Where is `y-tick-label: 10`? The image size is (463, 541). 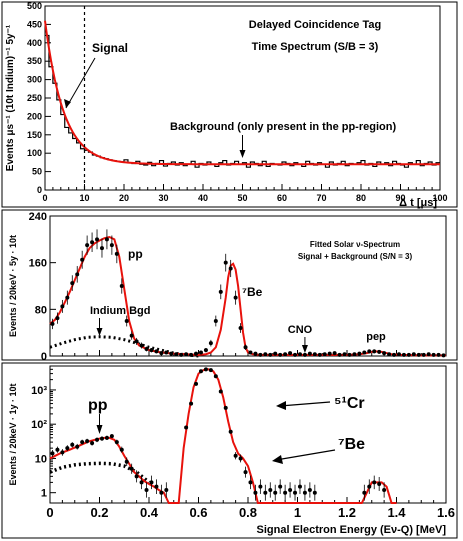 y-tick-label: 10 is located at coordinates (41, 459).